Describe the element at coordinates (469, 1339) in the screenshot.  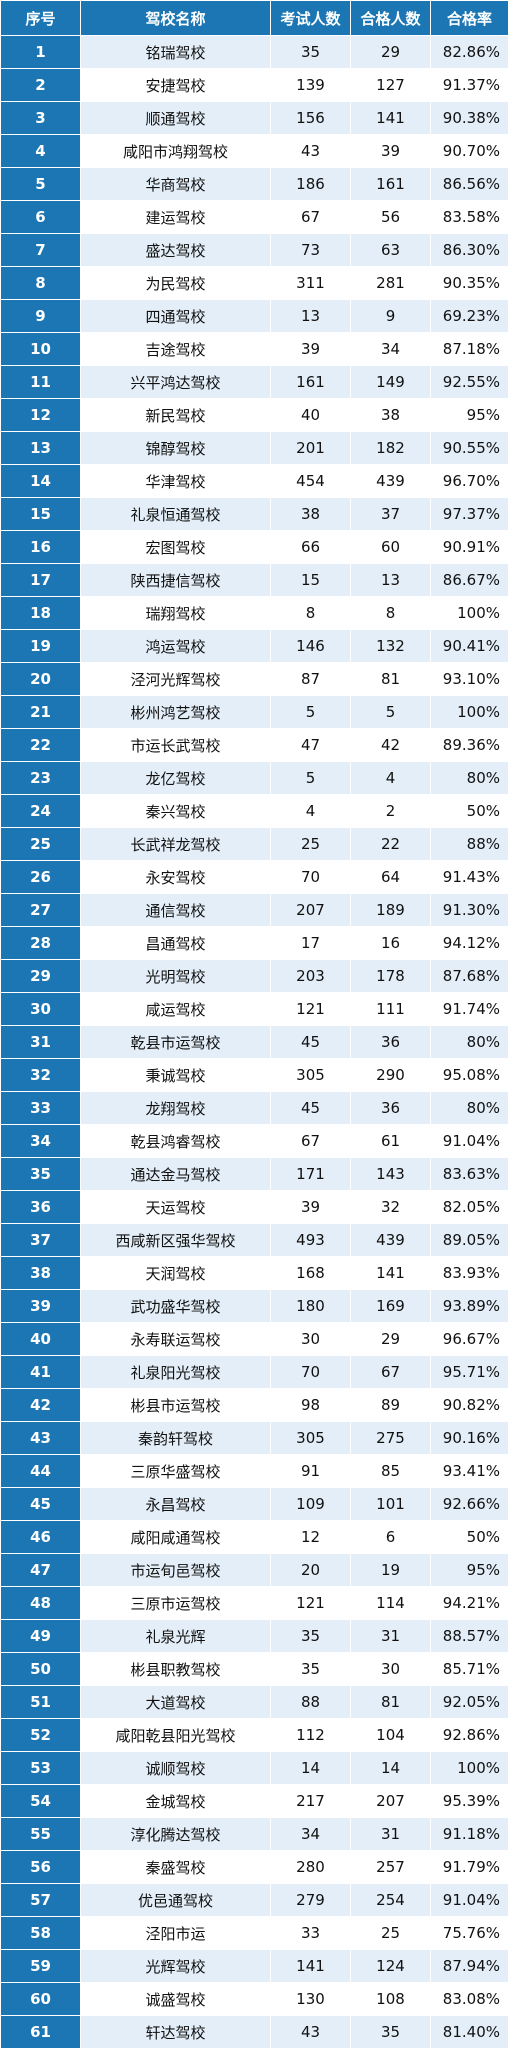
I see `pass-rate-cell: 96.67%` at that location.